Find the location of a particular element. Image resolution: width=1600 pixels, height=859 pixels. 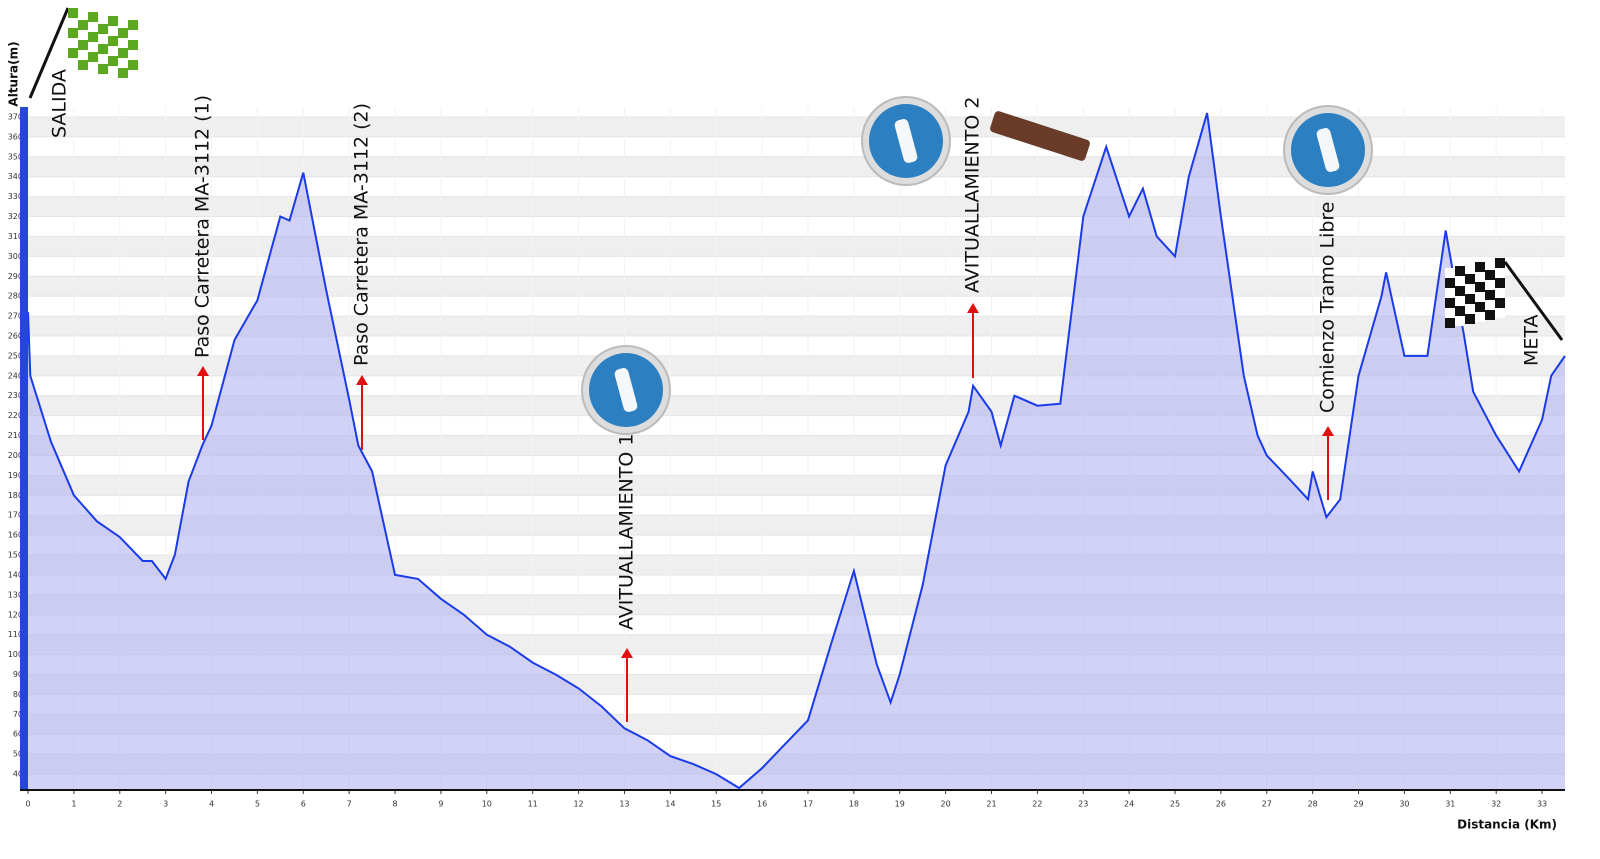

grid-band is located at coordinates (796, 126).